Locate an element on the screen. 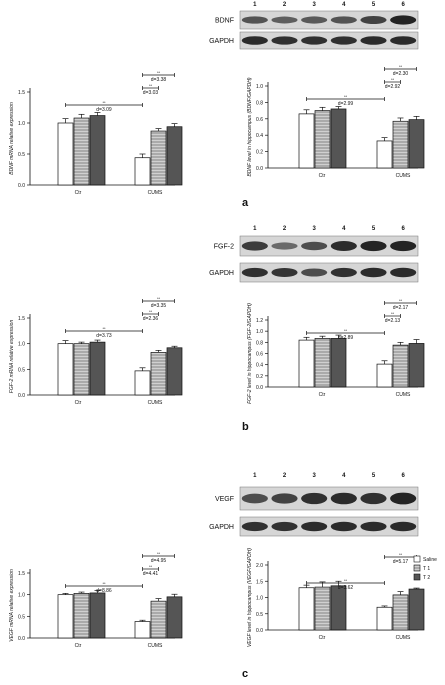 This screenshot has width=445, height=685. effect-size-label: d=2.13 is located at coordinates (393, 321).